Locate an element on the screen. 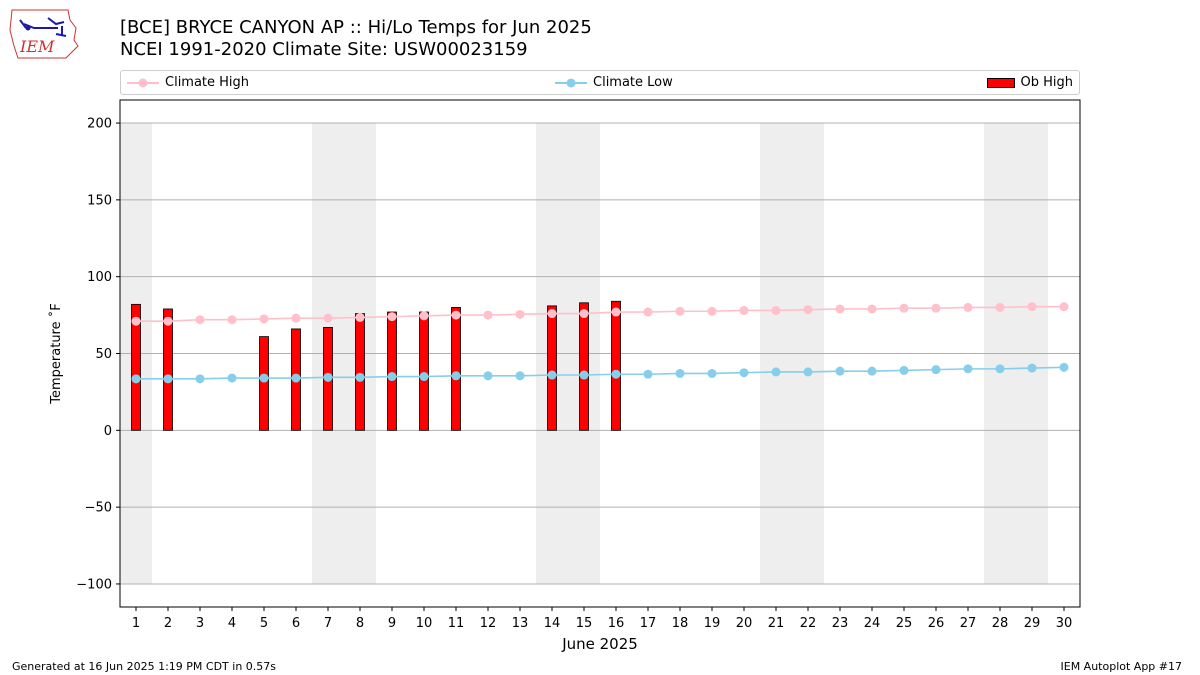 The image size is (1200, 675). y-tick-label: 200 is located at coordinates (99, 124).